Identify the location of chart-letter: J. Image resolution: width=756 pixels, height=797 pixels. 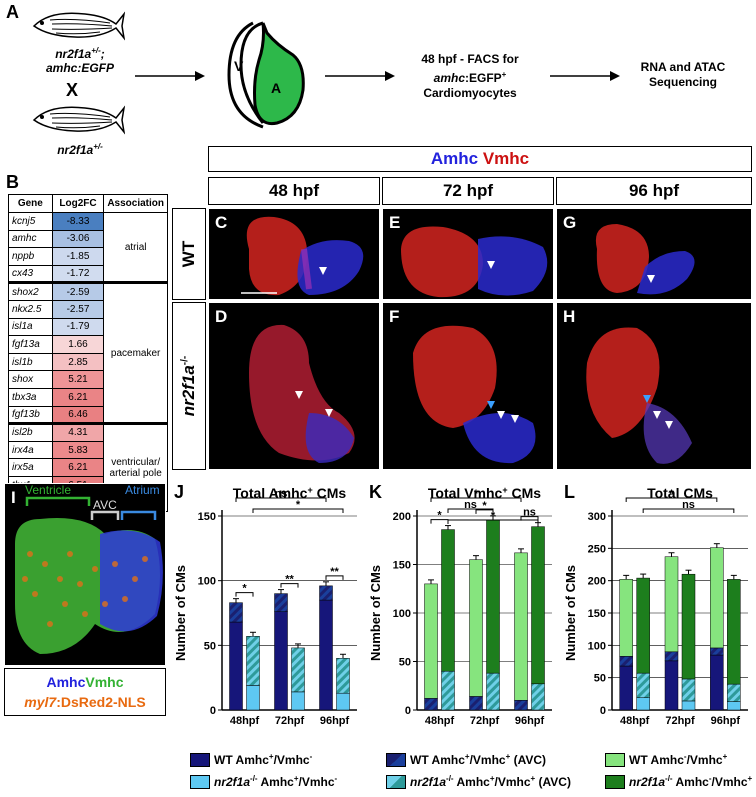
(179, 492).